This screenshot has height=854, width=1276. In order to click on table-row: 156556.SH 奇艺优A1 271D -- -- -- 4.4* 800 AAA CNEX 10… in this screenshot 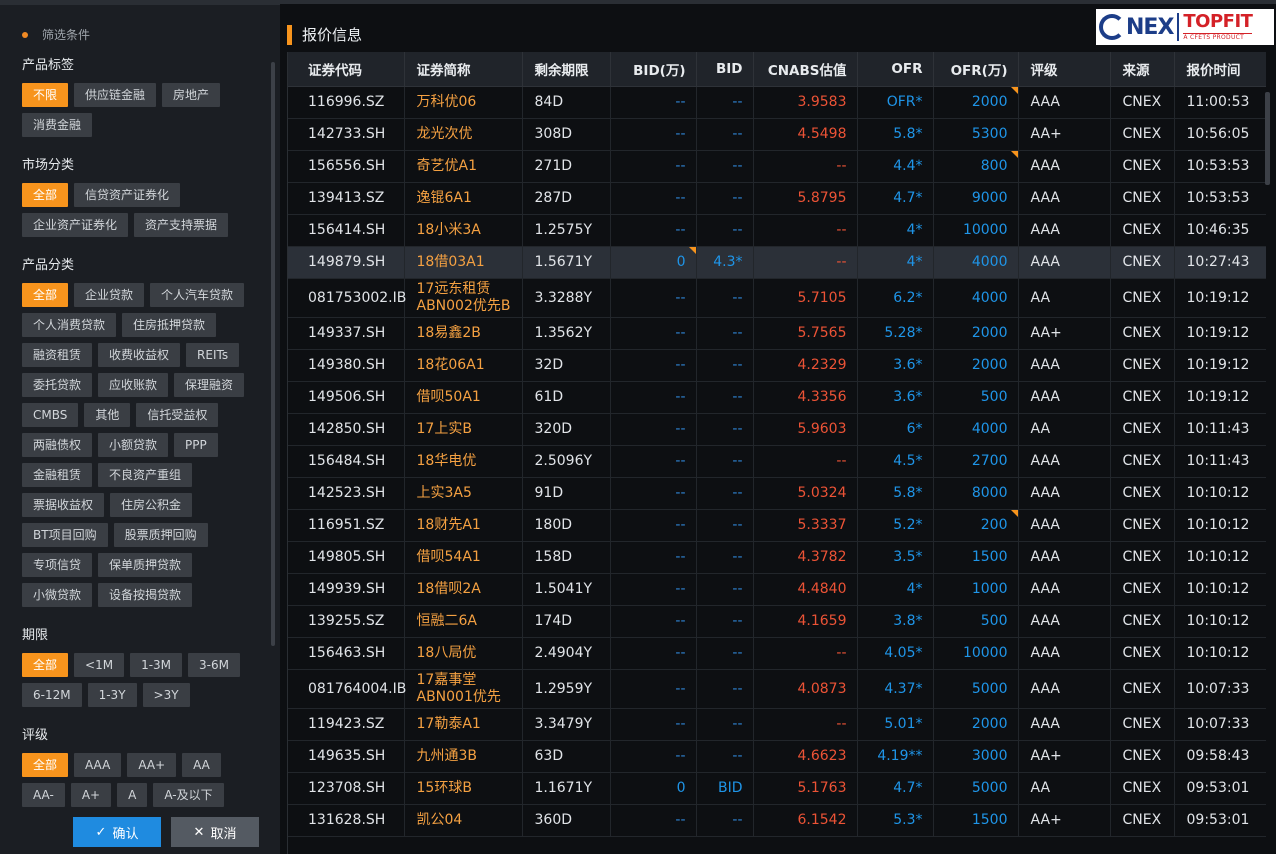, I will do `click(777, 166)`.